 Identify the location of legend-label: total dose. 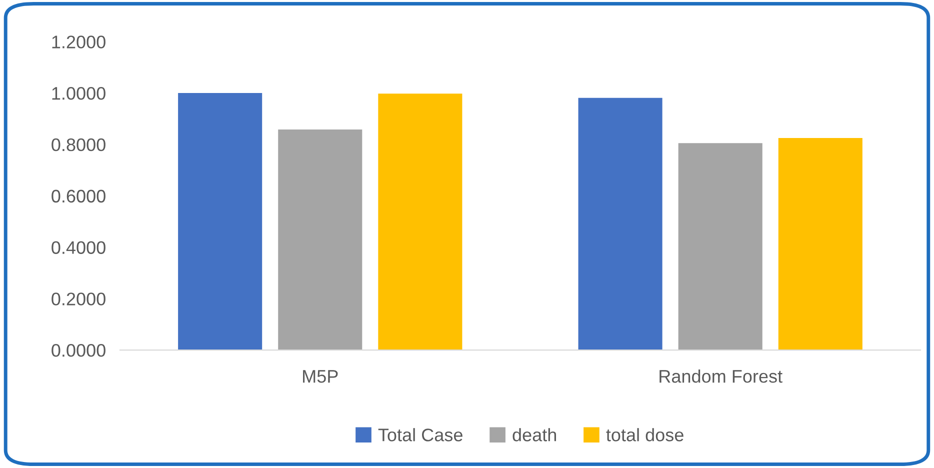
(645, 435).